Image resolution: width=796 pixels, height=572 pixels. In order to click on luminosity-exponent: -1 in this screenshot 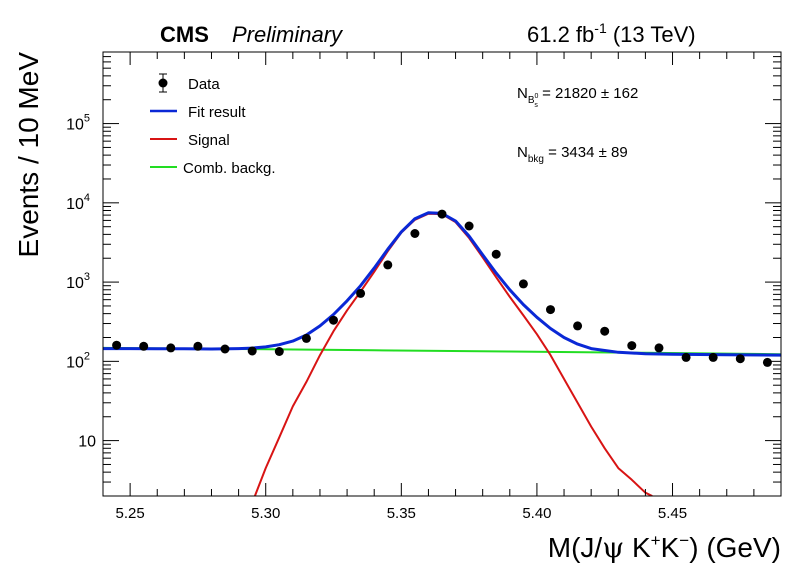, I will do `click(600, 28)`.